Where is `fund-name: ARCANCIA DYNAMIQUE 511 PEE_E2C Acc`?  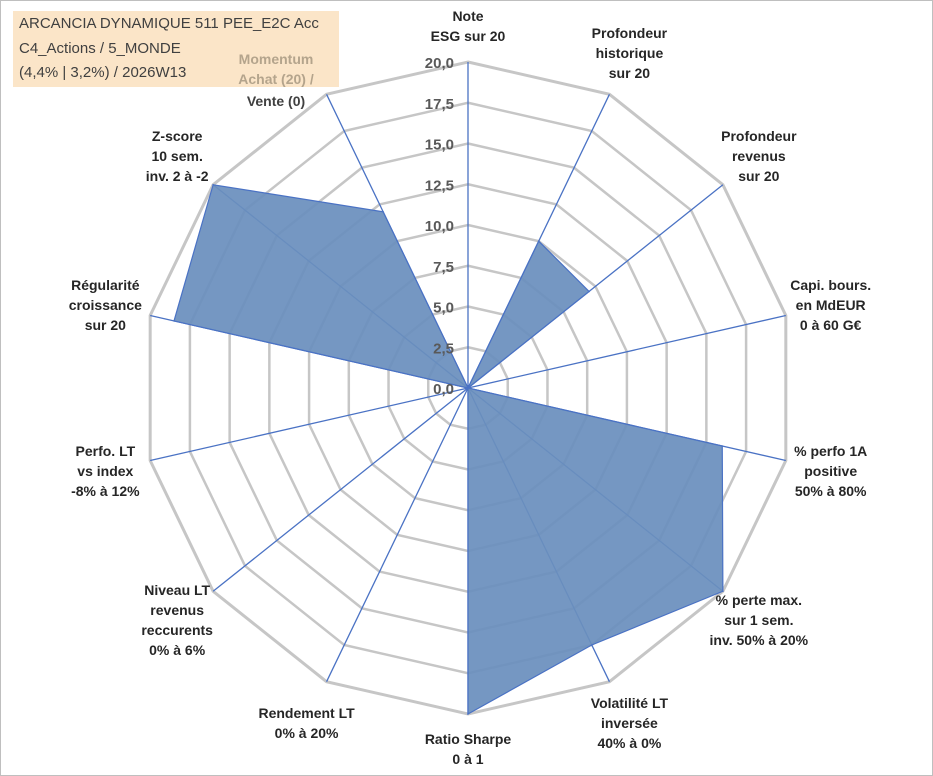 fund-name: ARCANCIA DYNAMIQUE 511 PEE_E2C Acc is located at coordinates (169, 23).